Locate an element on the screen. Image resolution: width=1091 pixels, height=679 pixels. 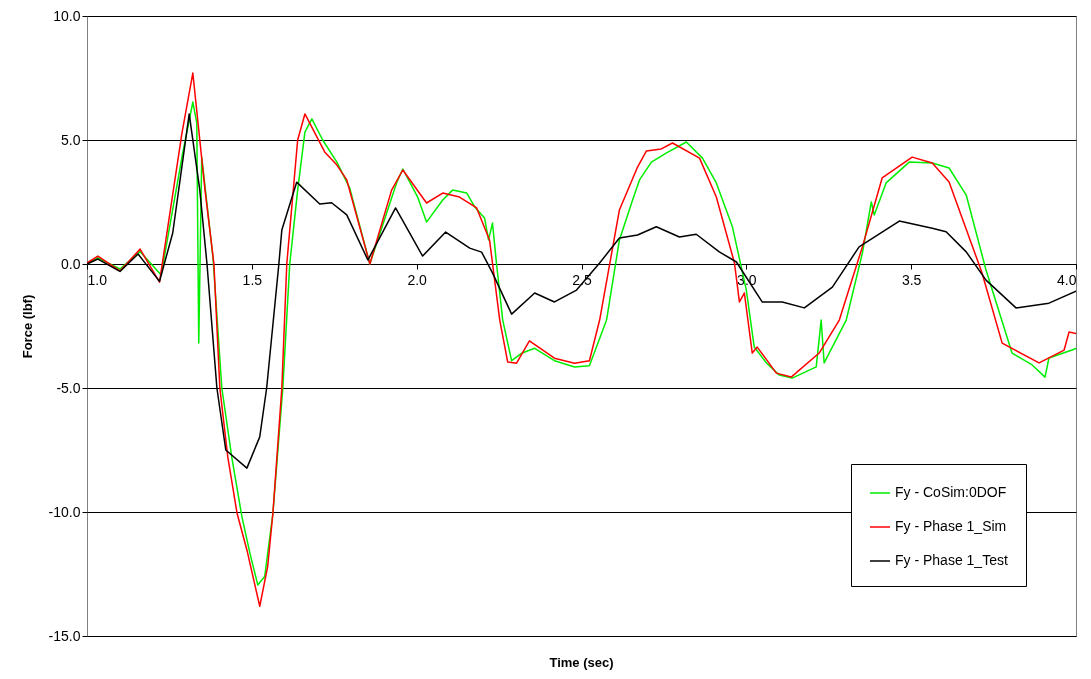
y-tick-label: 10.0 is located at coordinates (67, 15).